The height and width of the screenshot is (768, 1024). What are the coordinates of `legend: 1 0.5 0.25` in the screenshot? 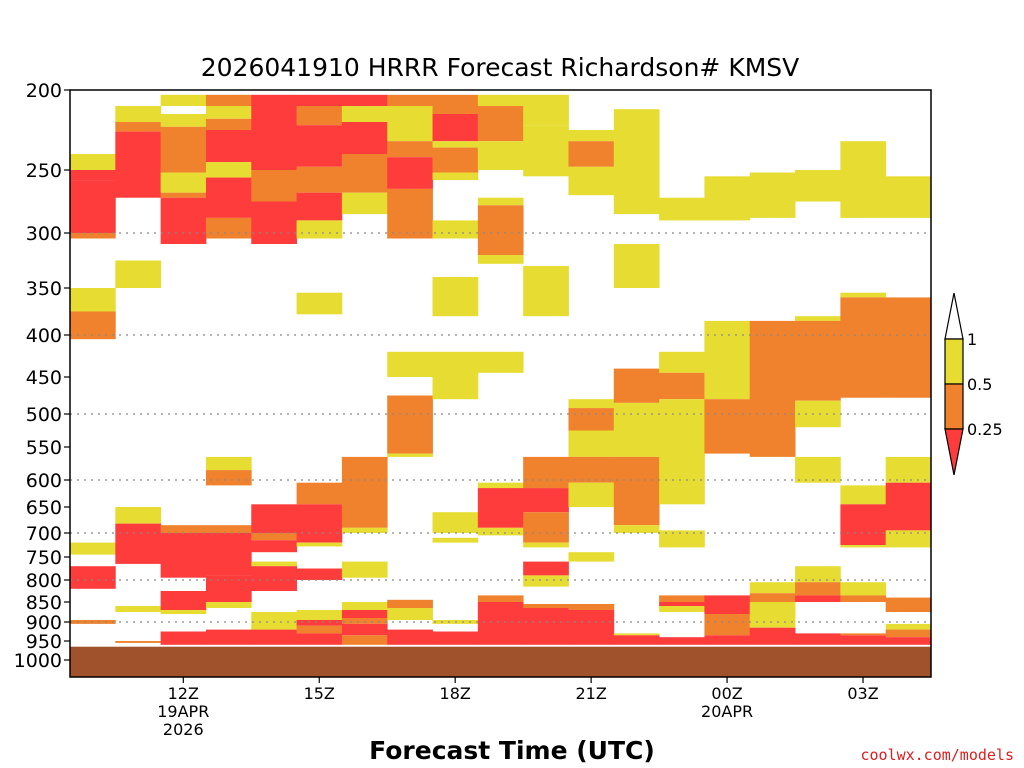 It's located at (973, 384).